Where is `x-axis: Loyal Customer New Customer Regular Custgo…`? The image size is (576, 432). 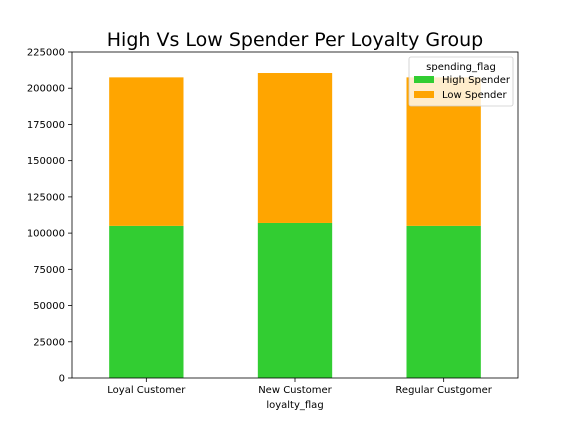
x-axis: Loyal Customer New Customer Regular Custgo… is located at coordinates (300, 387).